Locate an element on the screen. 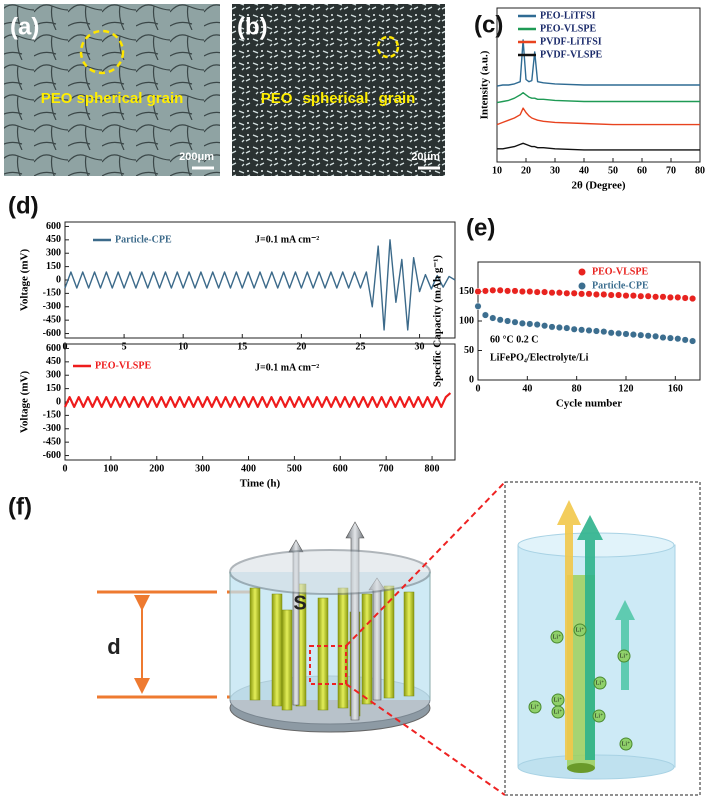  y-tick-label: 50 is located at coordinates (469, 350).